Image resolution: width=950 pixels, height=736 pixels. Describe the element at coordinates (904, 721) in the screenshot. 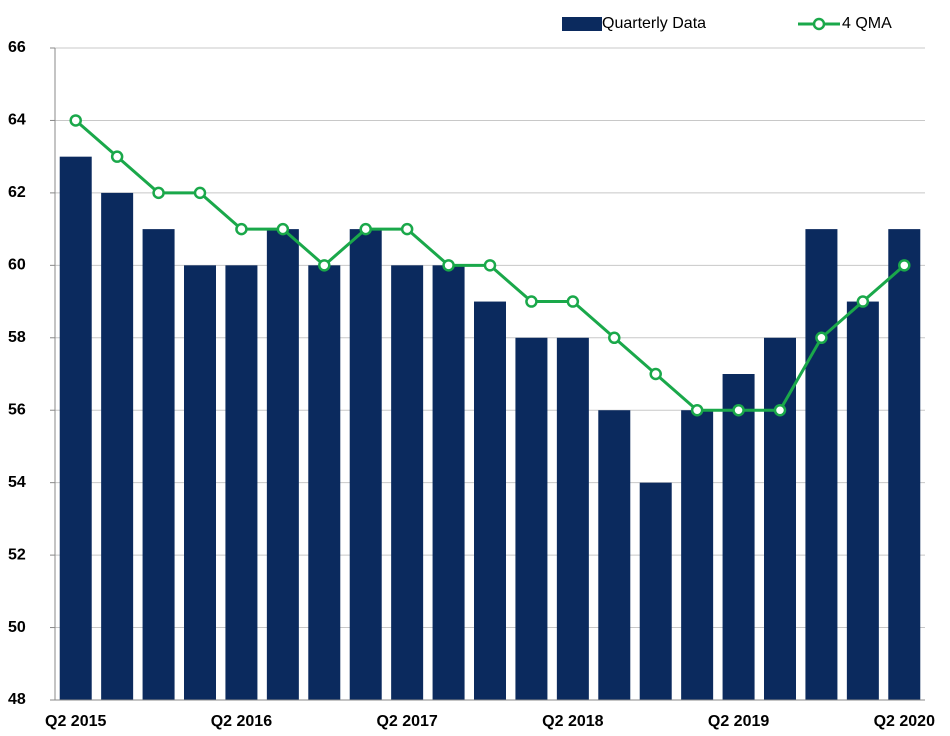

I see `x-tick-label: Q2 2020` at that location.